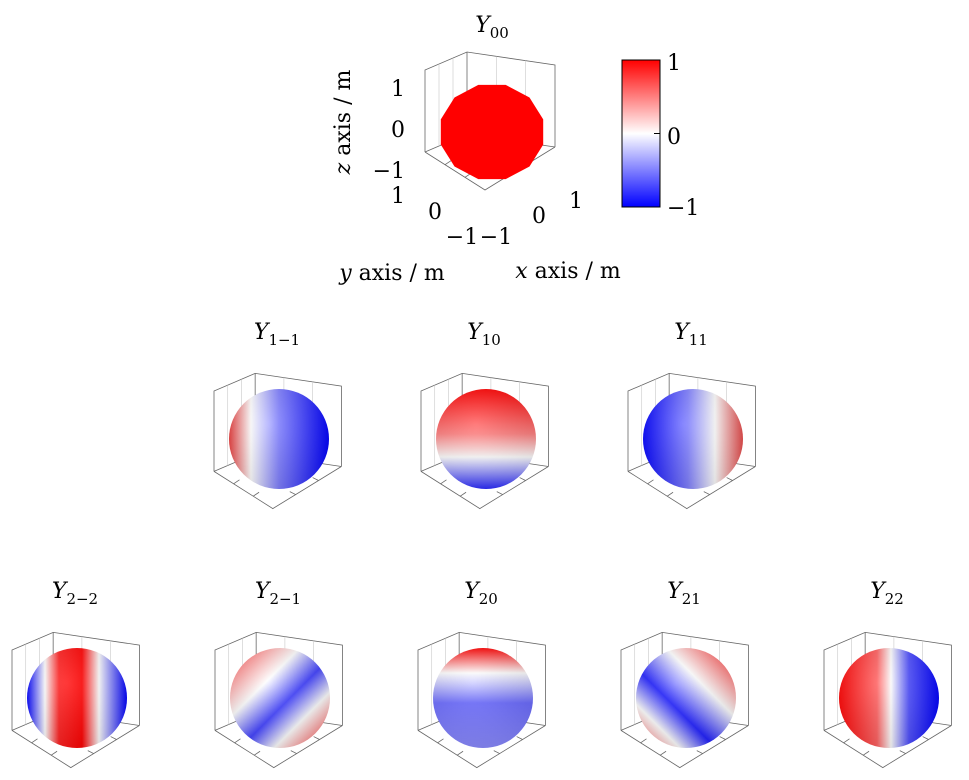 This screenshot has height=780, width=969. What do you see at coordinates (277, 334) in the screenshot?
I see `row1-panel-title: Y1−1` at bounding box center [277, 334].